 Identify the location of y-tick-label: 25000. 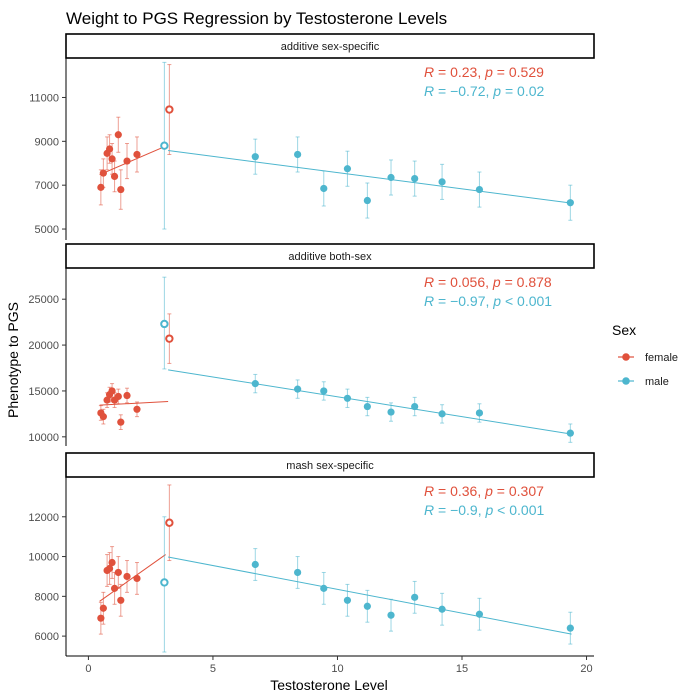
(43, 300).